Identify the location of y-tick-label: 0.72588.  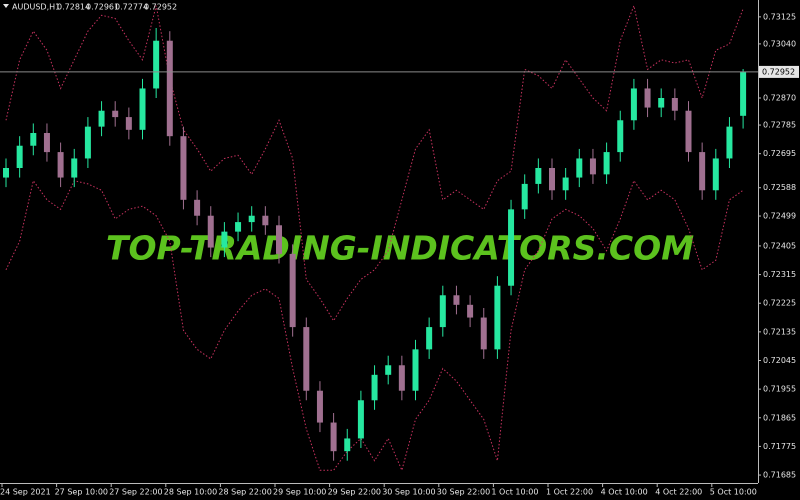
(779, 187).